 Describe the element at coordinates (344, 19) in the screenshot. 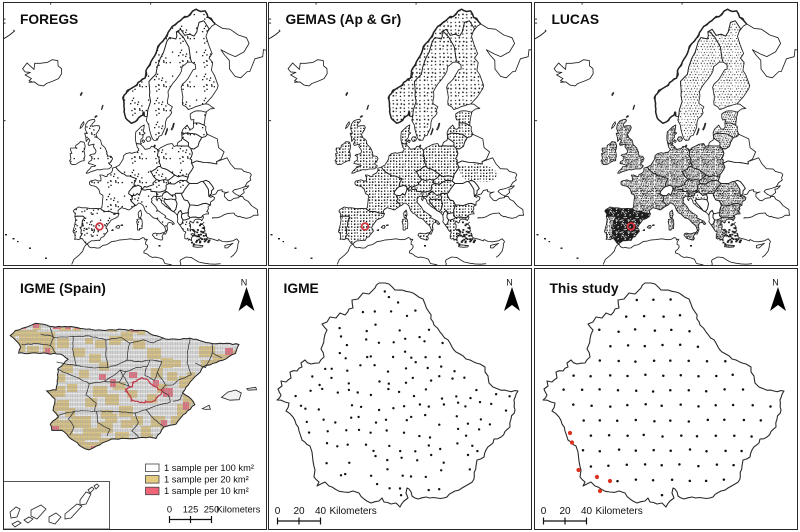

I see `svg-text: GEMAS (Ap & Gr)` at that location.